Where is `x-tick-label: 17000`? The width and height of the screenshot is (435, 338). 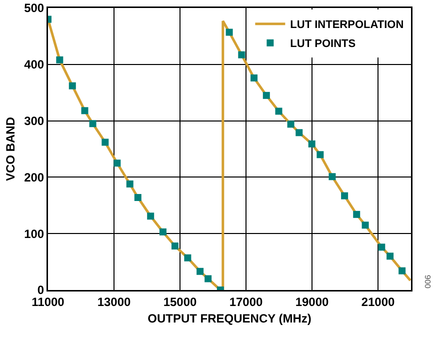
x-tick-label: 17000 is located at coordinates (246, 301).